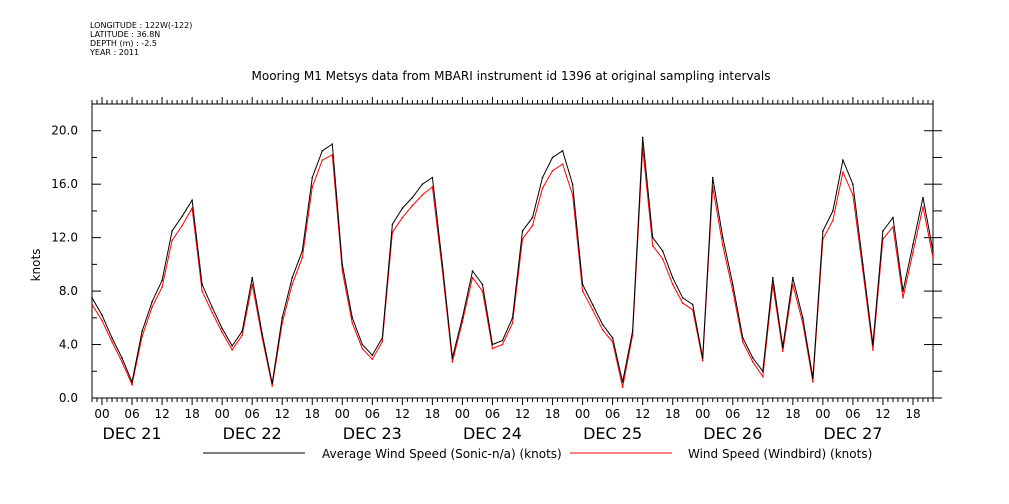  What do you see at coordinates (132, 433) in the screenshot?
I see `x-day-label: DEC 21` at bounding box center [132, 433].